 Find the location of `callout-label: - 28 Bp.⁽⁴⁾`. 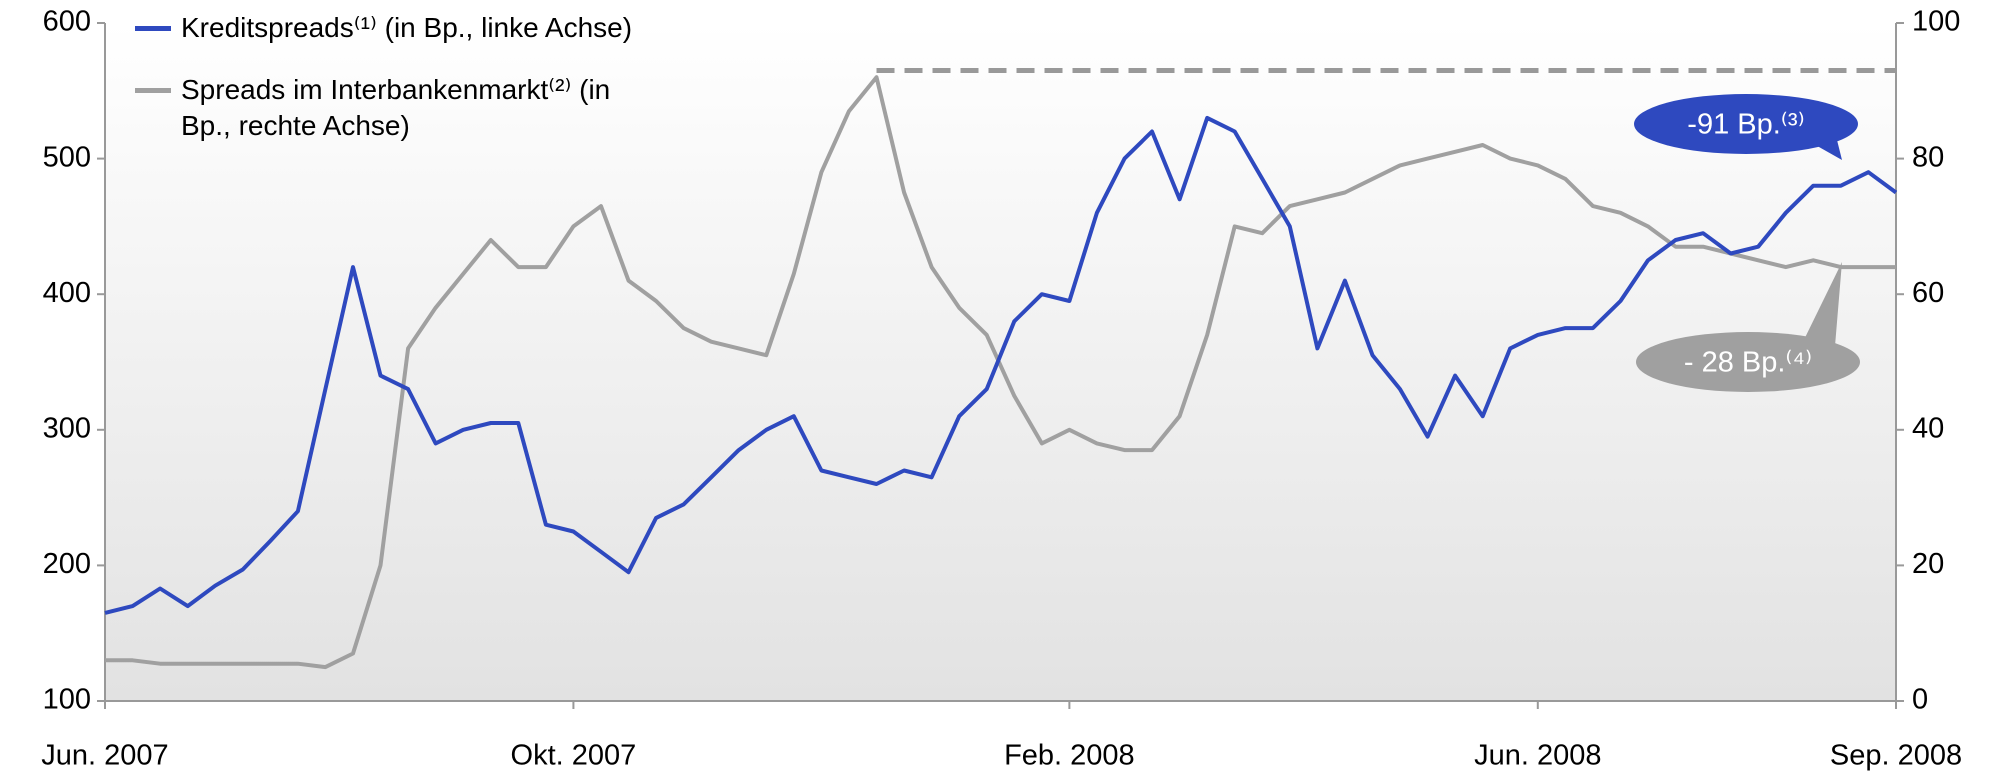

callout-label: - 28 Bp.⁽⁴⁾ is located at coordinates (1748, 363).